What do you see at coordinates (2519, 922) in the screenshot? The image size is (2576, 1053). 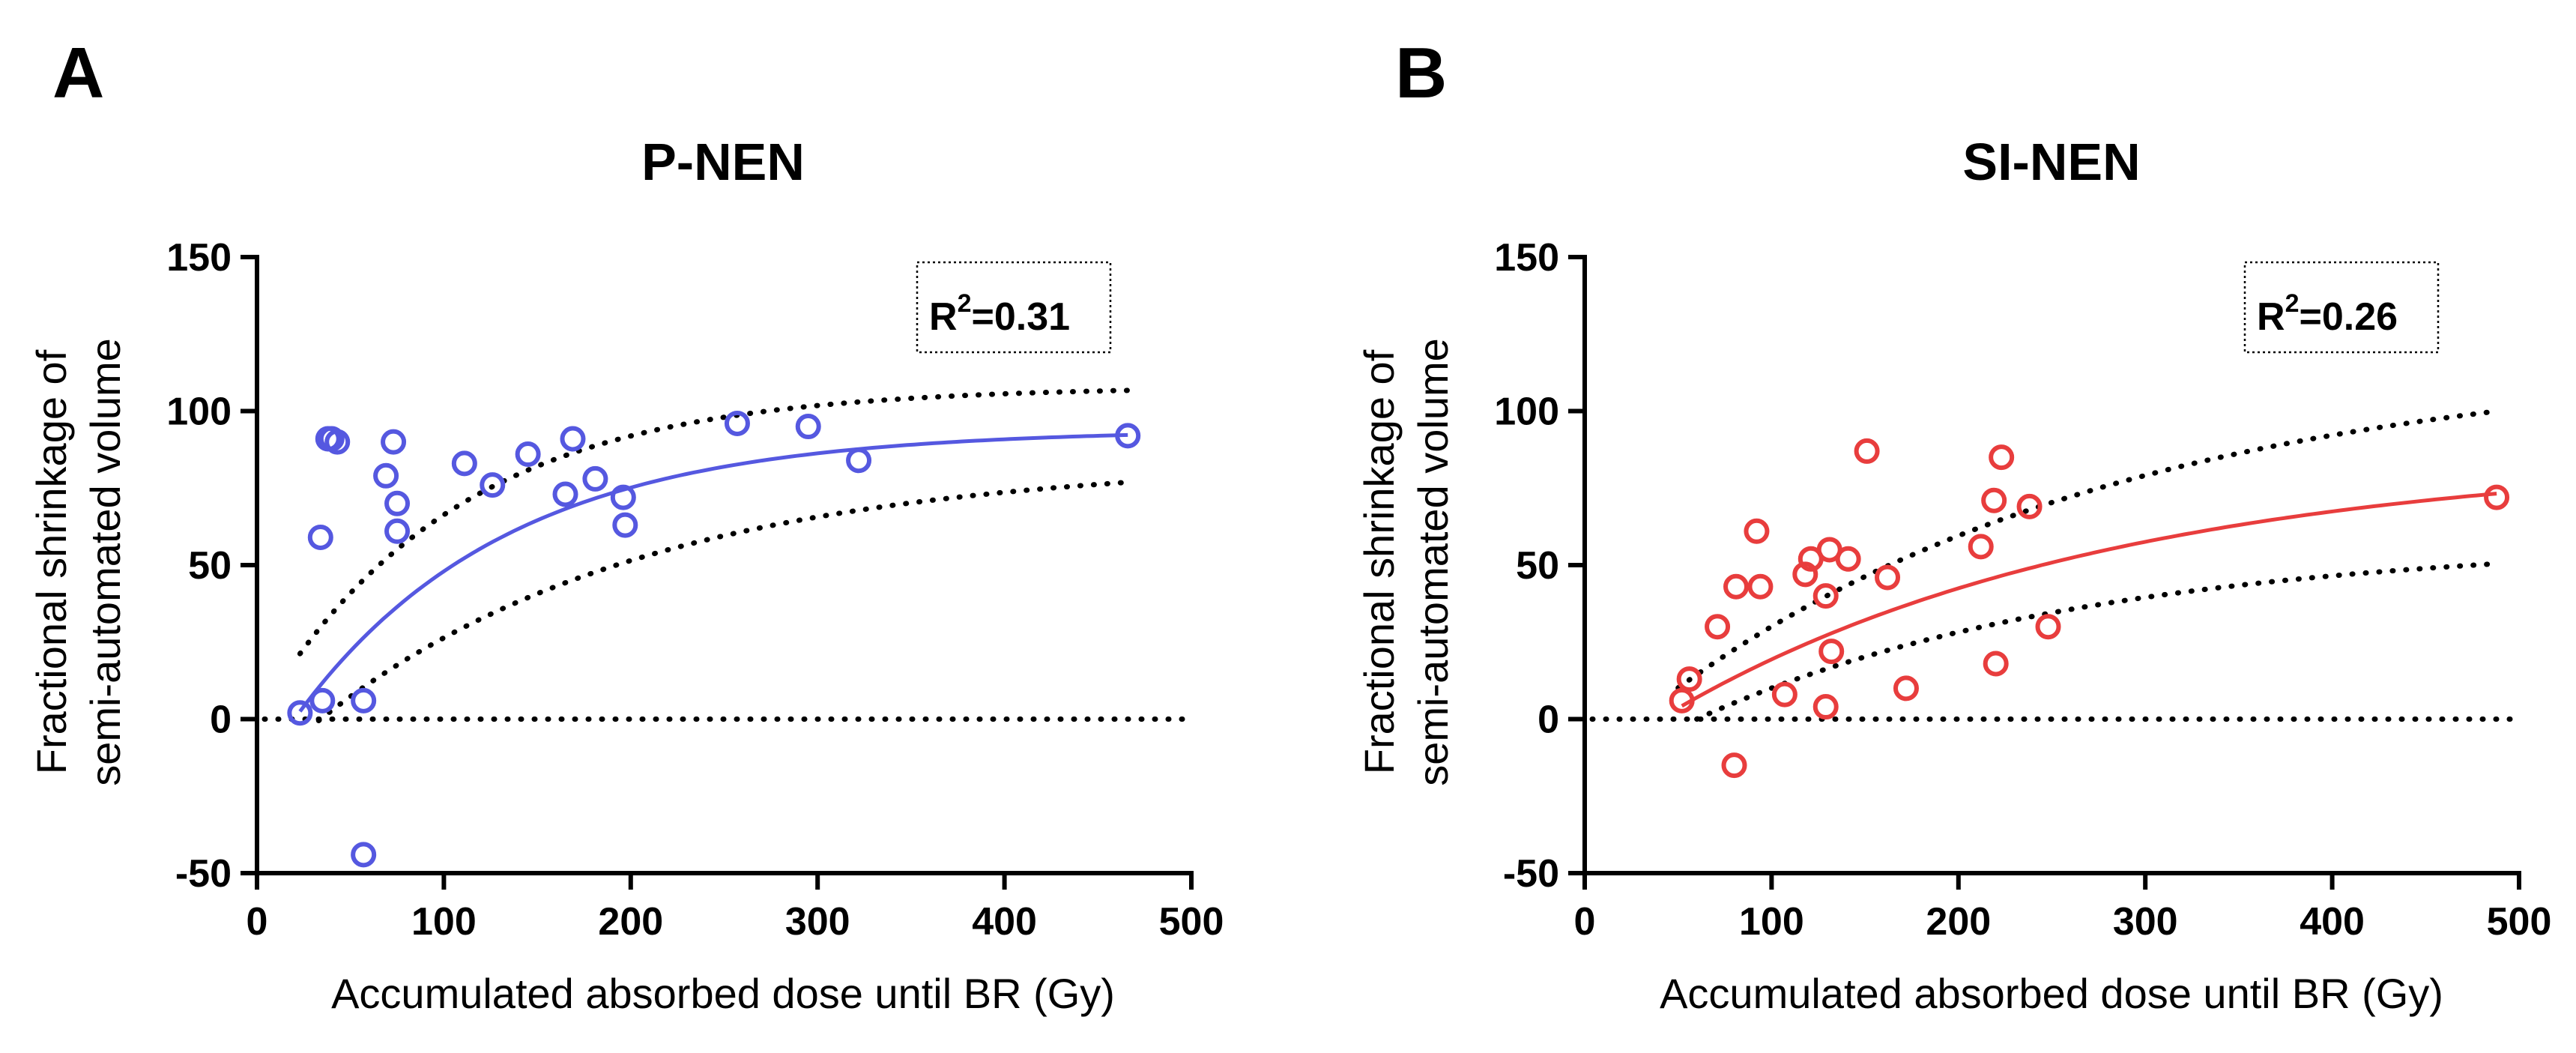 I see `panel-b-x-tick-label: 500` at bounding box center [2519, 922].